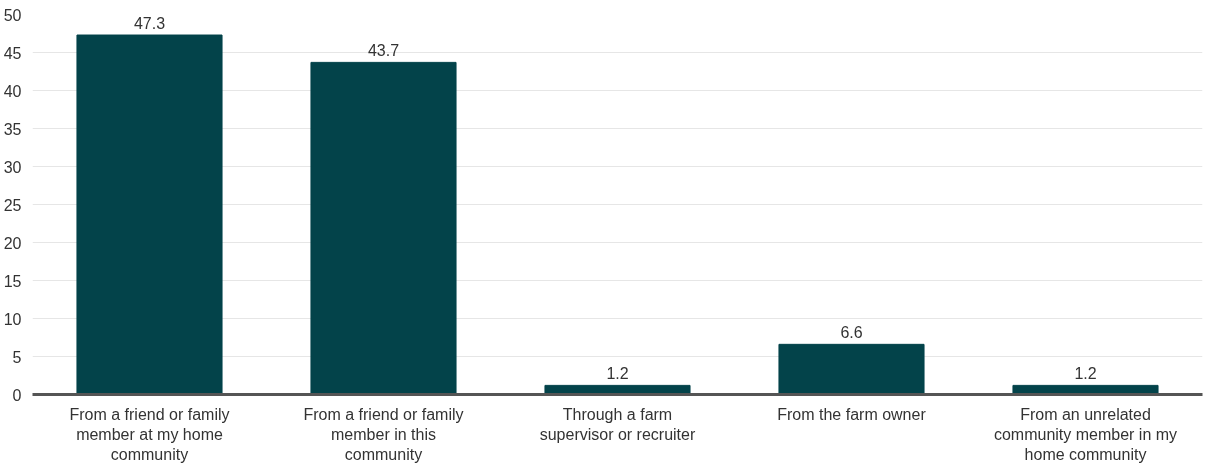  I want to click on y-tick-label: 5, so click(17, 357).